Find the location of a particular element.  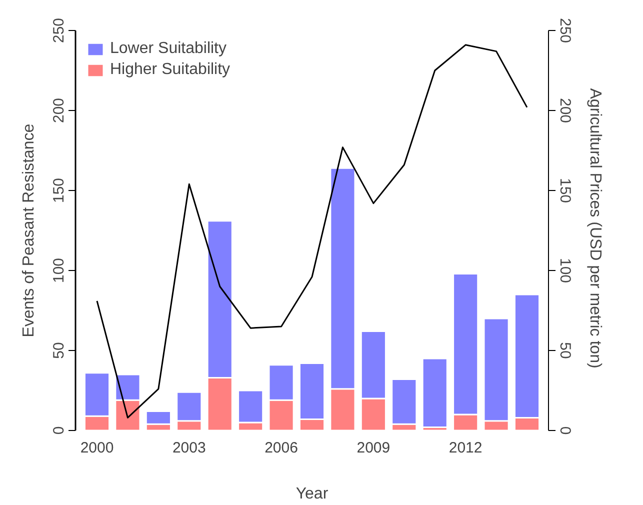

x-axis-title: Year is located at coordinates (312, 494).